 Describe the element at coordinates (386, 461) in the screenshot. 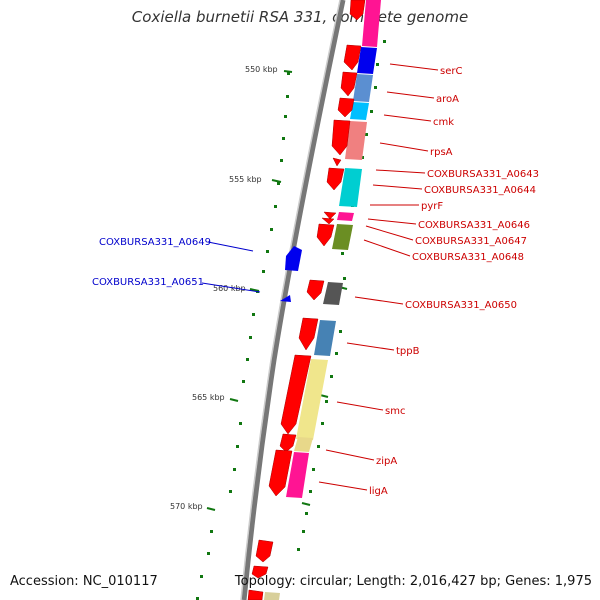

I see `gene-label-zipA: zipA` at that location.